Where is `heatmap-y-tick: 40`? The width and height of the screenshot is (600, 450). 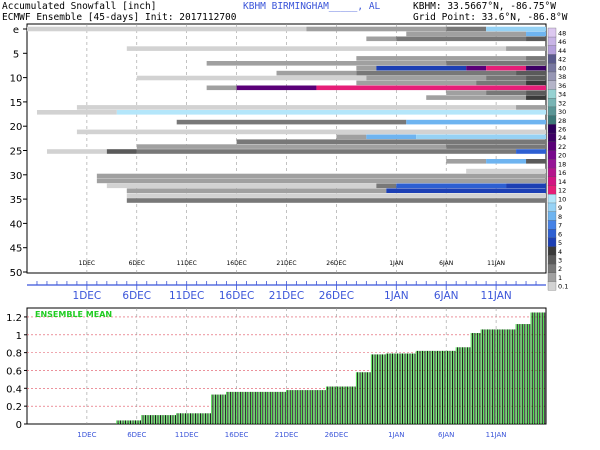 heatmap-y-tick: 40 is located at coordinates (16, 224).